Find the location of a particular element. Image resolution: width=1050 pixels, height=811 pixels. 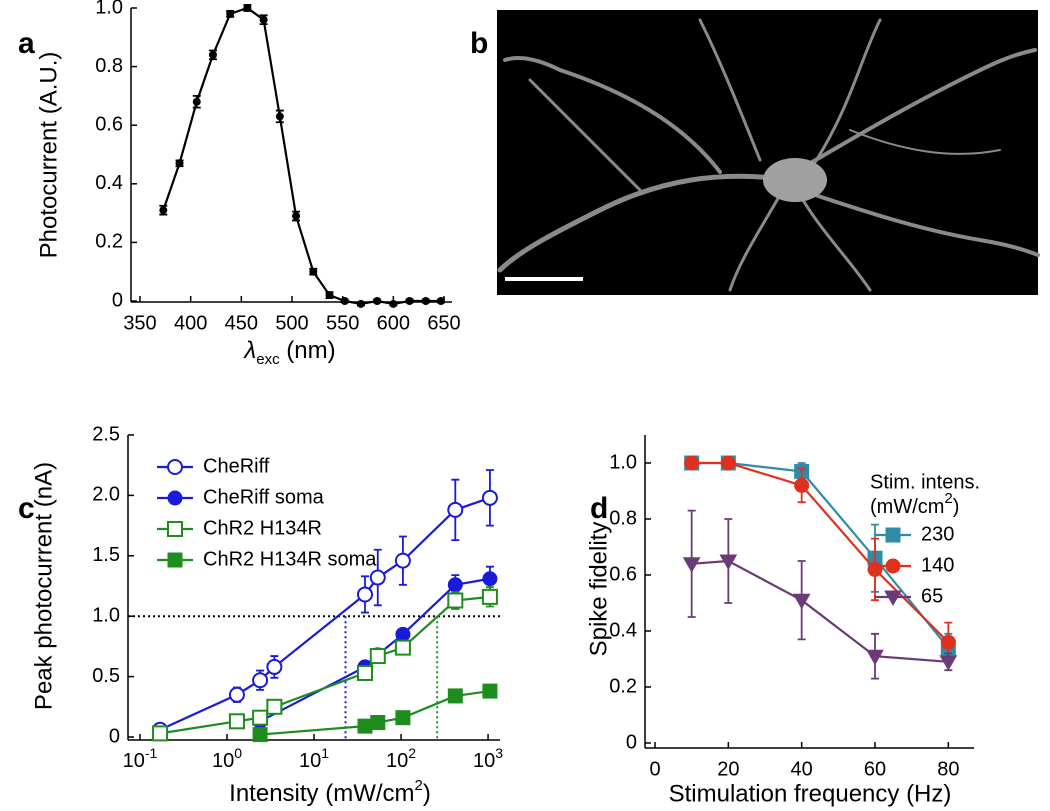

y-tick-label: 2.0 is located at coordinates (106, 495).